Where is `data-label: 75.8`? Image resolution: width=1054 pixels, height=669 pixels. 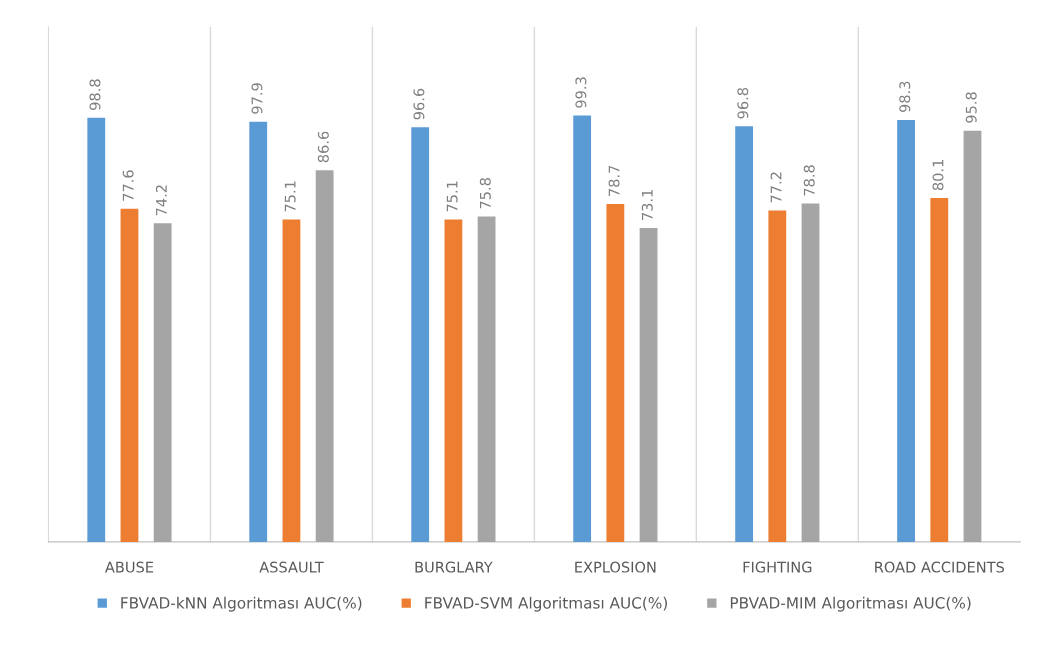 data-label: 75.8 is located at coordinates (485, 193).